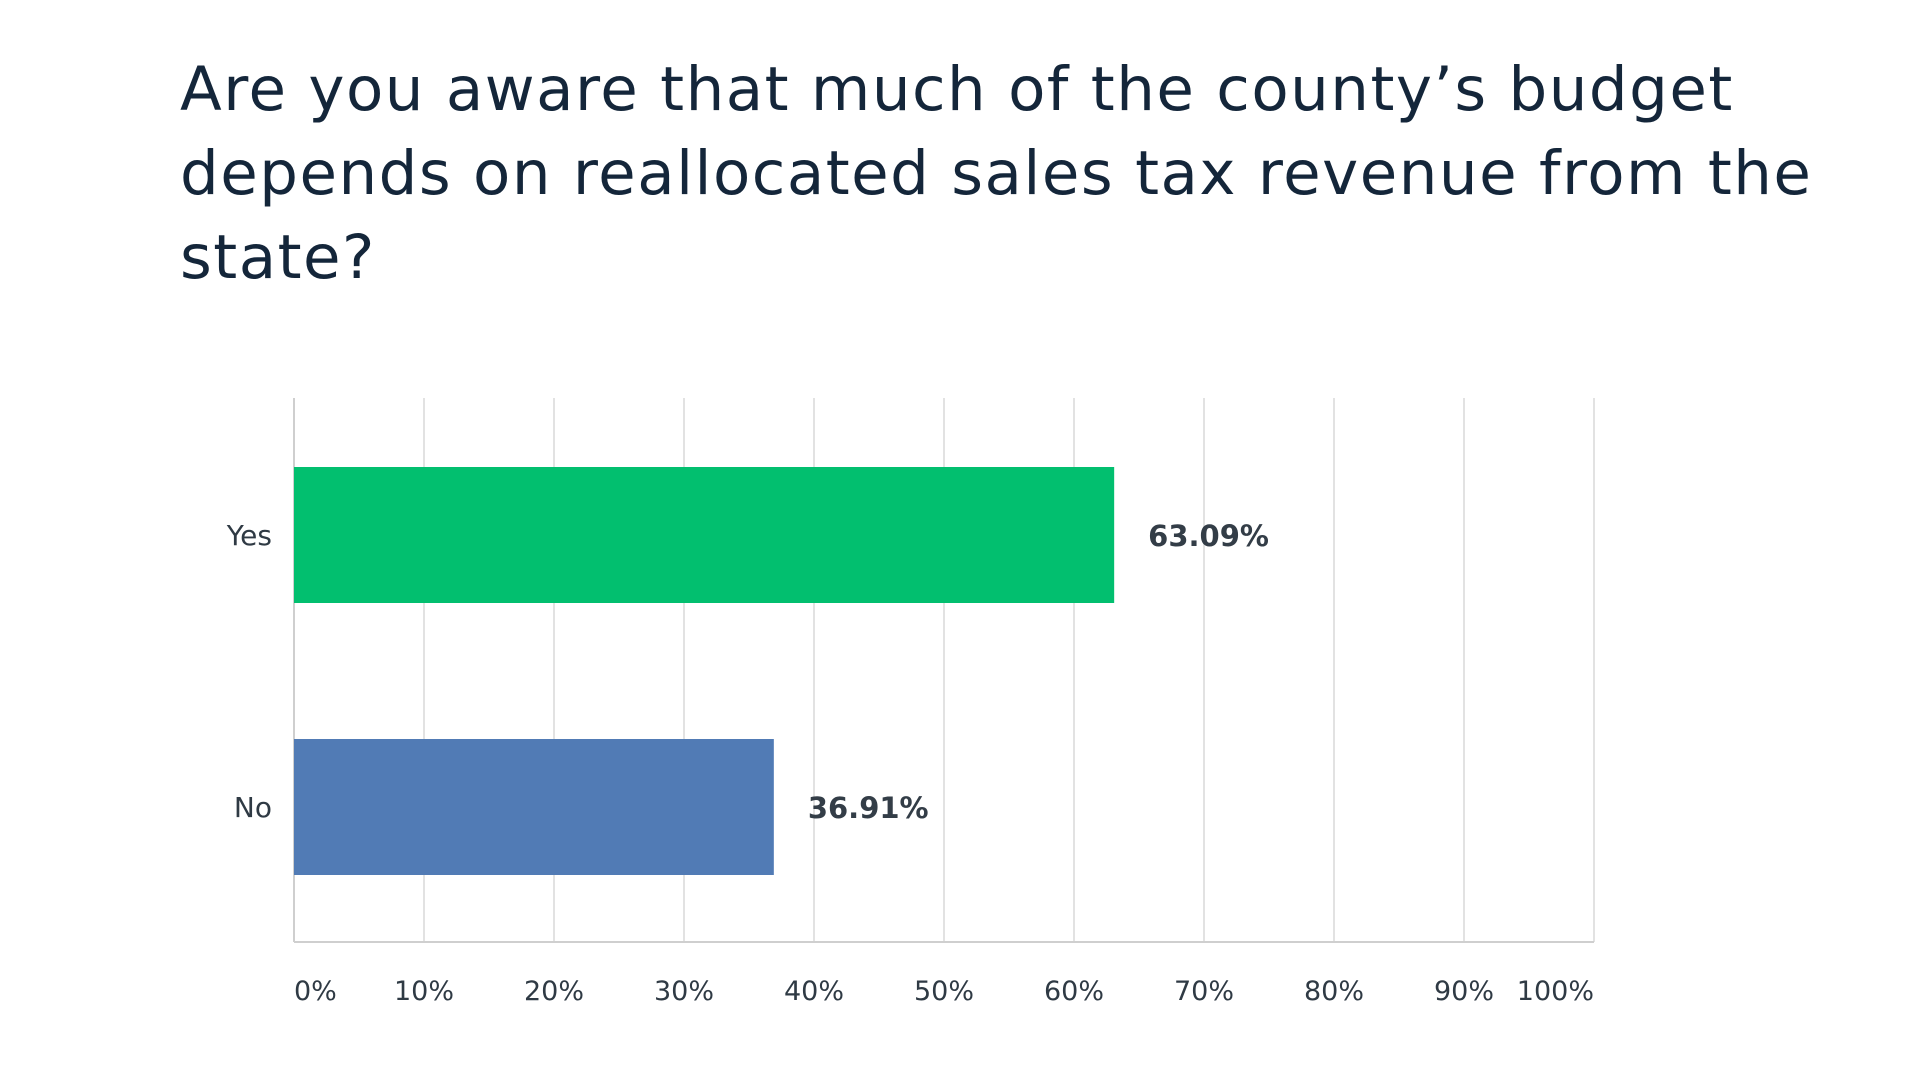 This screenshot has height=1080, width=1920. Describe the element at coordinates (253, 807) in the screenshot. I see `category-label-no: No` at that location.